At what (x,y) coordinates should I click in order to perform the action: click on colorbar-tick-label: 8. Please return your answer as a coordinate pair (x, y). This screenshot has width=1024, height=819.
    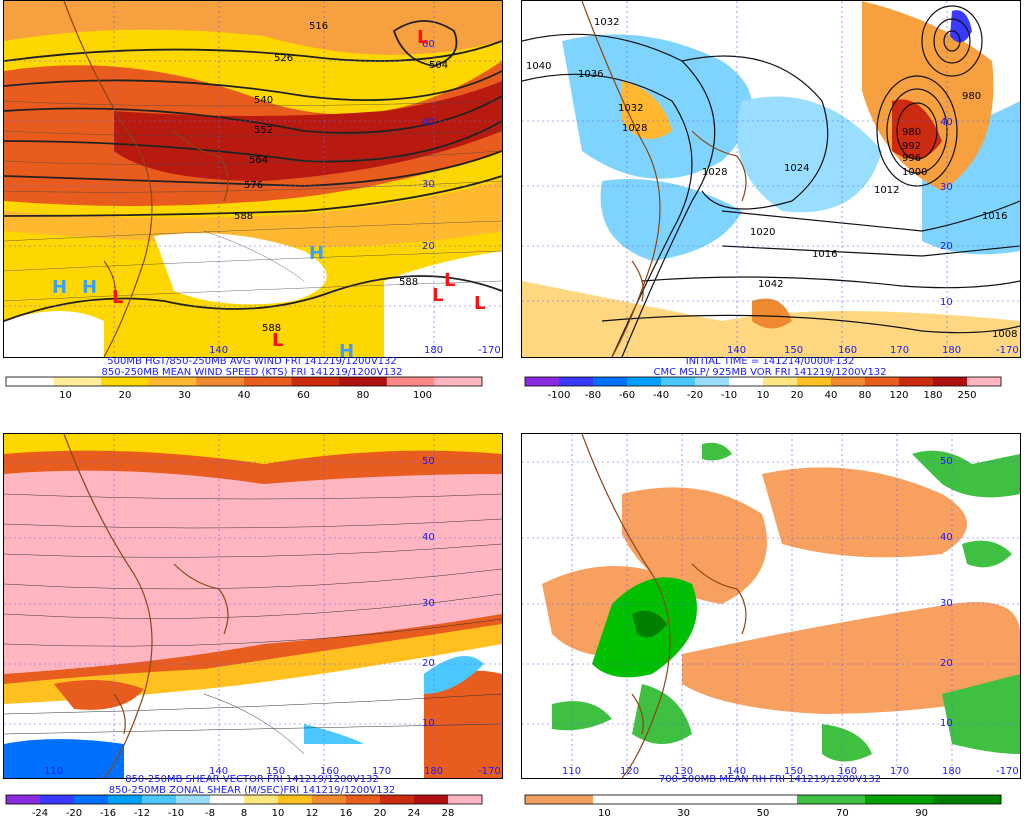
    Looking at the image, I should click on (244, 813).